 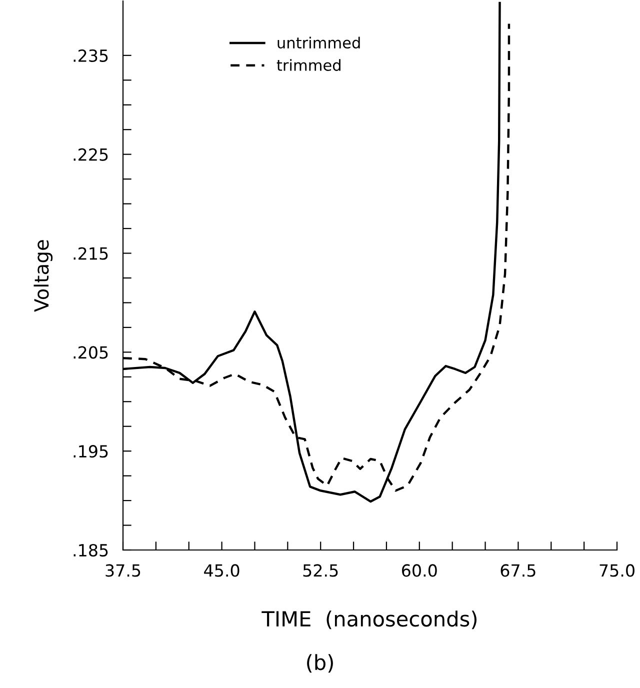 What do you see at coordinates (91, 451) in the screenshot?
I see `y-tick-label: .195` at bounding box center [91, 451].